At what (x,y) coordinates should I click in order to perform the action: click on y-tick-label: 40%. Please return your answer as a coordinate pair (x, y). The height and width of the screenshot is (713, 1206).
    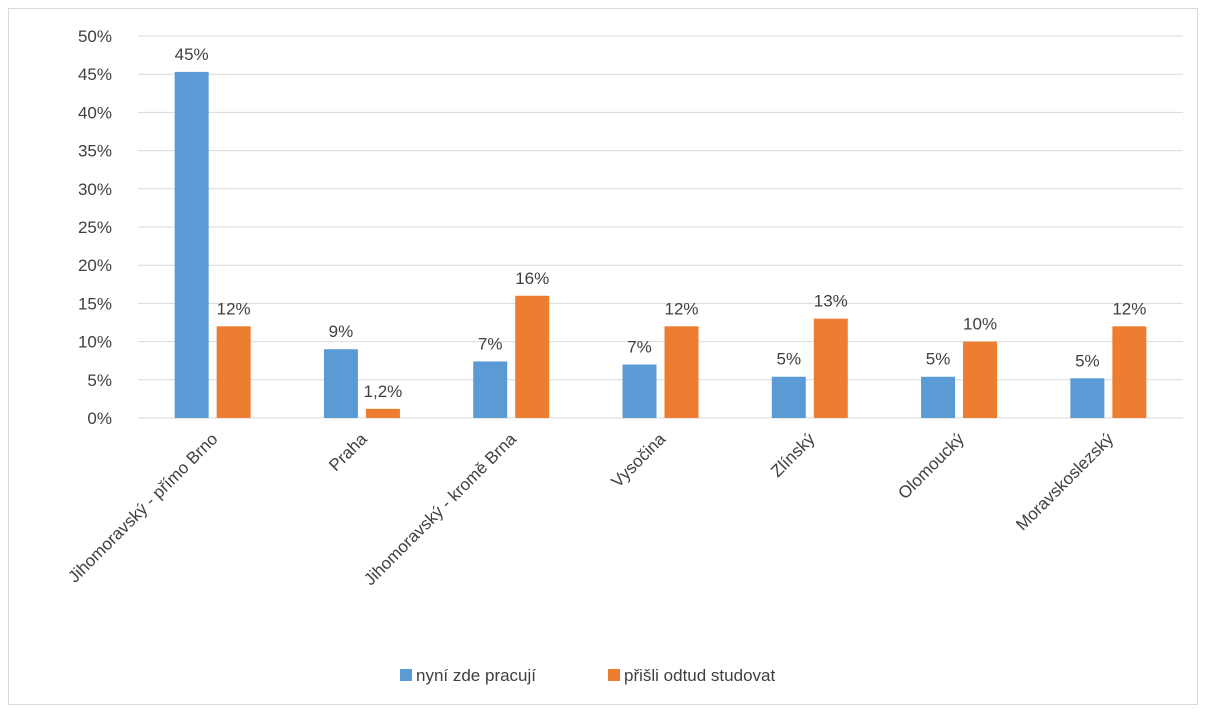
    Looking at the image, I should click on (95, 112).